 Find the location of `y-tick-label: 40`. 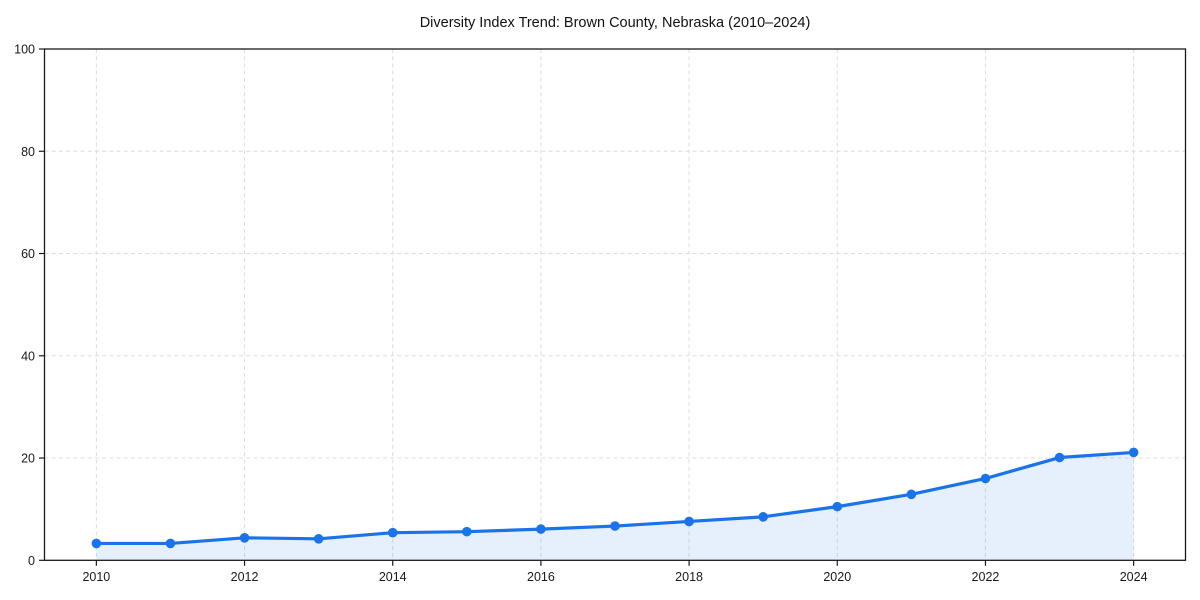

y-tick-label: 40 is located at coordinates (28, 356).